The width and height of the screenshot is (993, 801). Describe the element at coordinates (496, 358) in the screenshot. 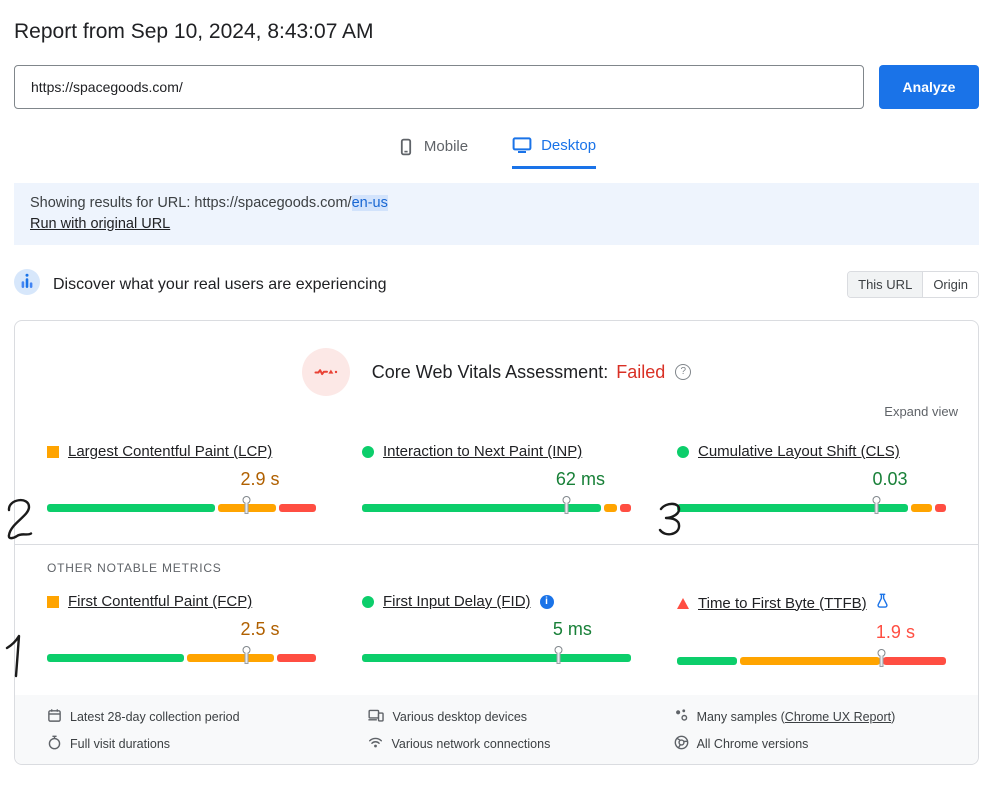

I see `cwv-assessment-header: Core Web Vitals Assessment: Failed ?` at that location.